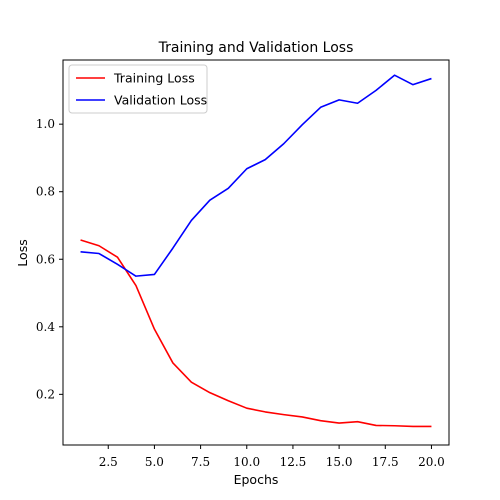 This screenshot has width=500, height=500. Describe the element at coordinates (160, 100) in the screenshot. I see `legend-label-validation-loss: Validation Loss` at that location.